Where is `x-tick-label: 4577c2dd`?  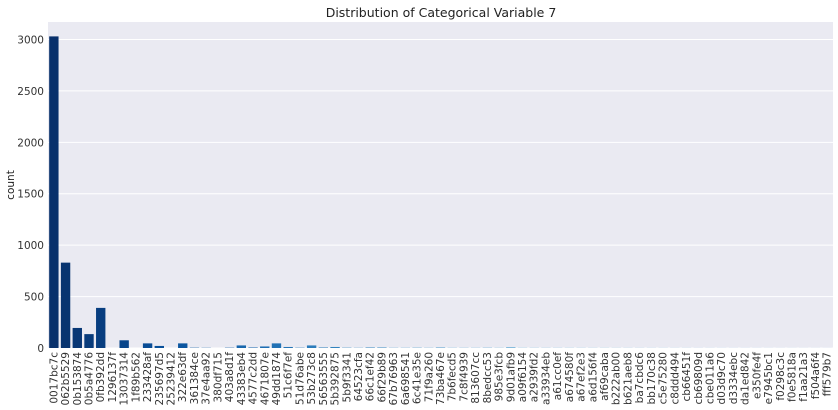
x-tick-label: 4577c2dd is located at coordinates (254, 378).